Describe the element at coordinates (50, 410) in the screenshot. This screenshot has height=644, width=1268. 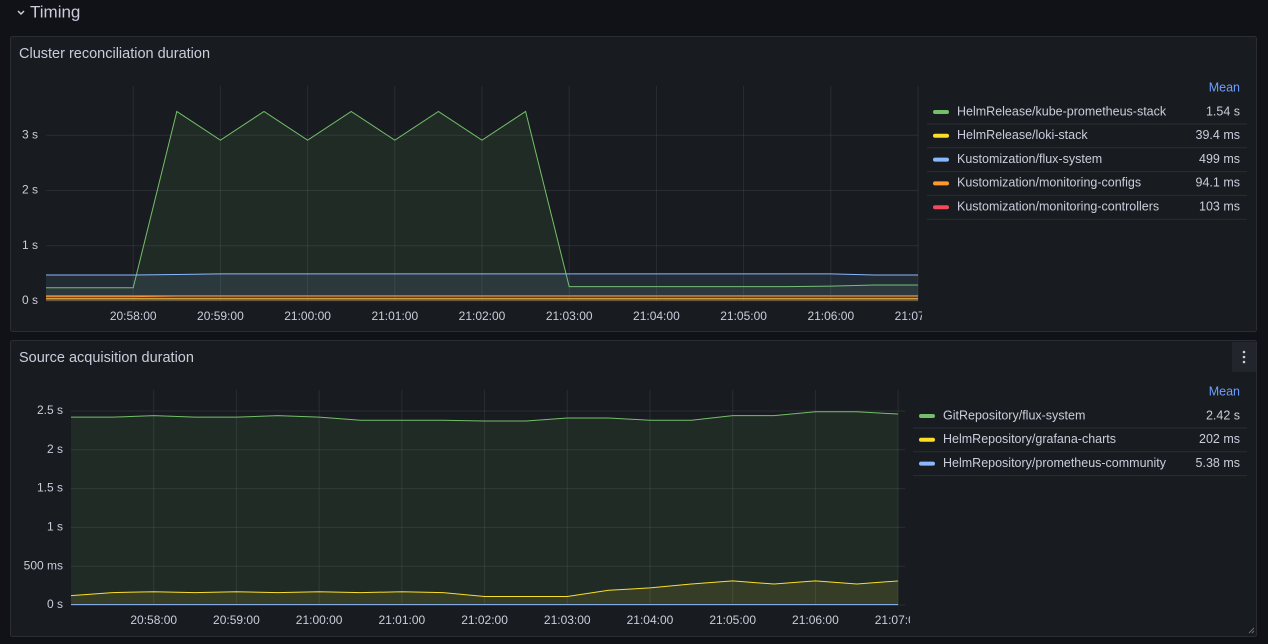
I see `y-tick-label: 2.5 s` at that location.